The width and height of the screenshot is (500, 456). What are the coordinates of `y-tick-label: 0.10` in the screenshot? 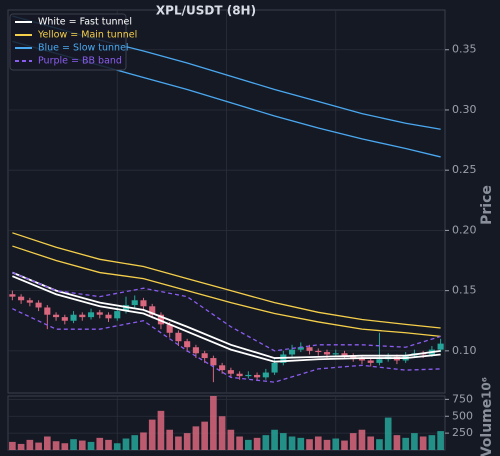 It's located at (464, 350).